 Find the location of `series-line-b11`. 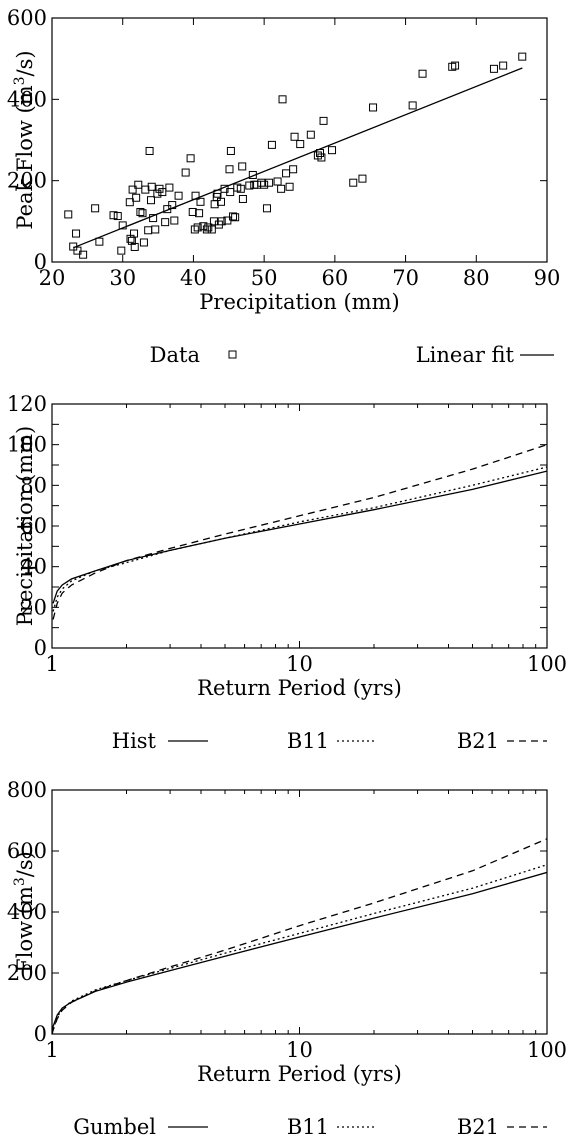

series-line-b11 is located at coordinates (299, 949).